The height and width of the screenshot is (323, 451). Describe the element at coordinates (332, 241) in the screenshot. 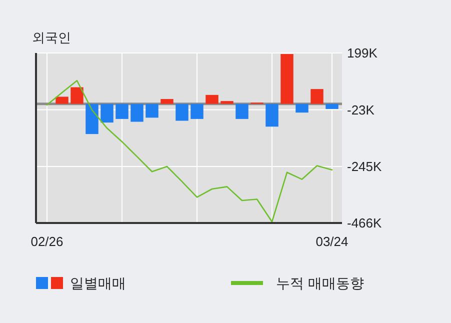

I see `x-tick-label: 03/24` at that location.